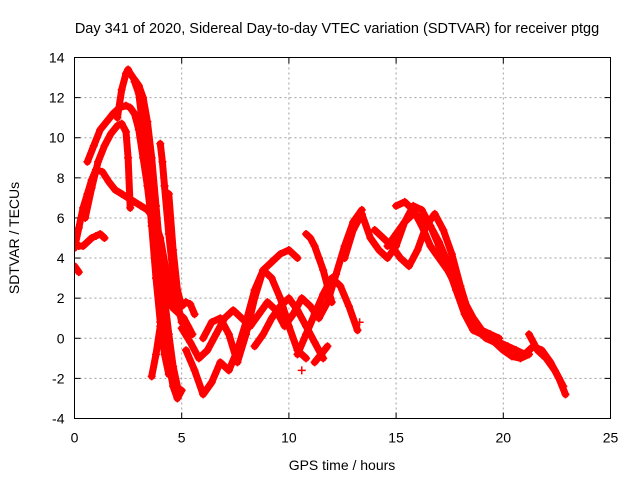 The width and height of the screenshot is (640, 480). What do you see at coordinates (61, 218) in the screenshot?
I see `y-tick-label: 6` at bounding box center [61, 218].